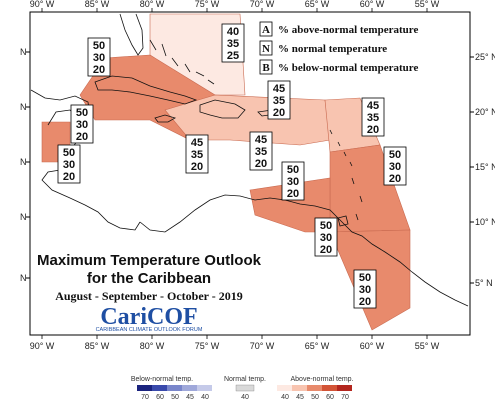 Image resolution: width=495 pixels, height=400 pixels. I want to click on logo-name: CariCOF, so click(148, 317).